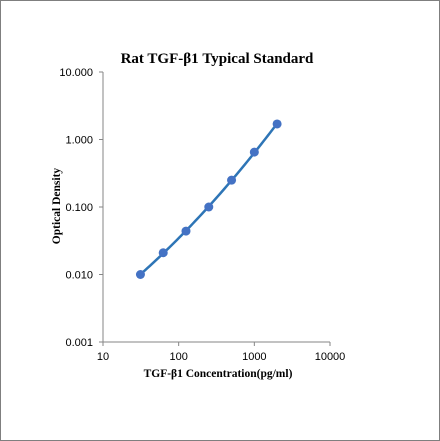 The width and height of the screenshot is (440, 441). I want to click on x-tick-label: 1000, so click(254, 357).